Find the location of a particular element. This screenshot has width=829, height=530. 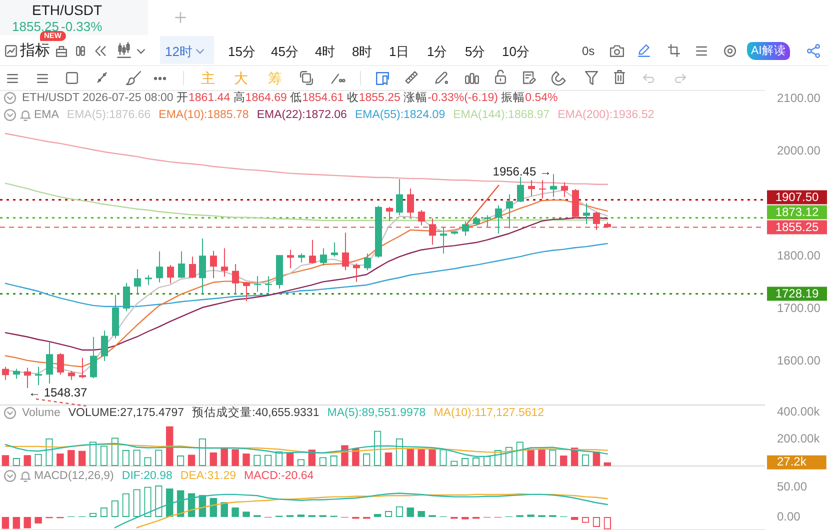

series-label: DEA:31.29 is located at coordinates (208, 476).